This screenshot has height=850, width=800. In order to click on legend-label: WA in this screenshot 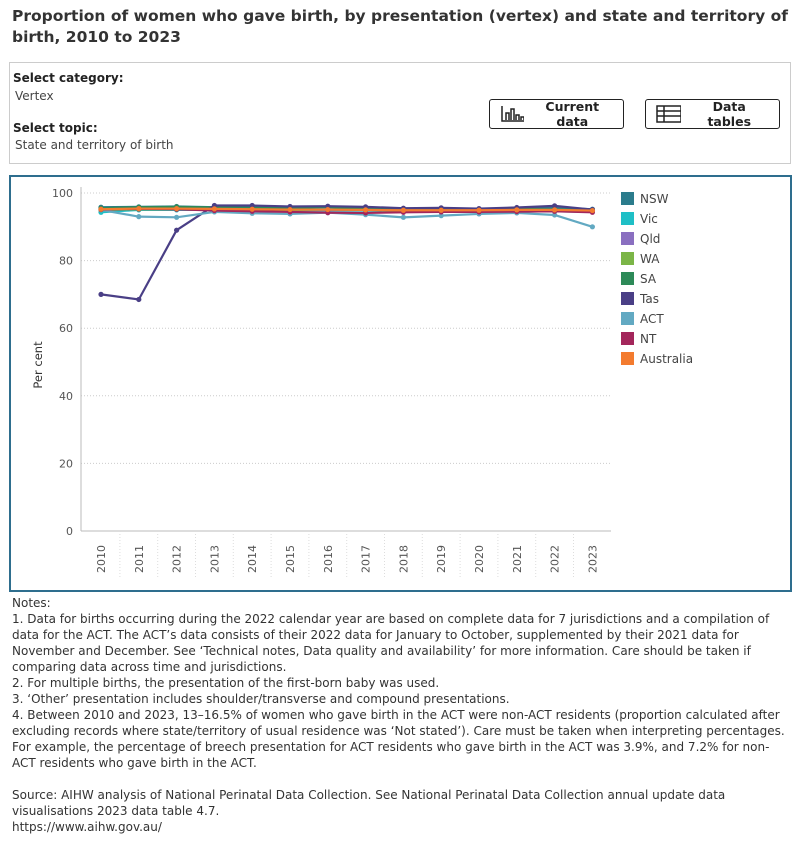, I will do `click(650, 259)`.